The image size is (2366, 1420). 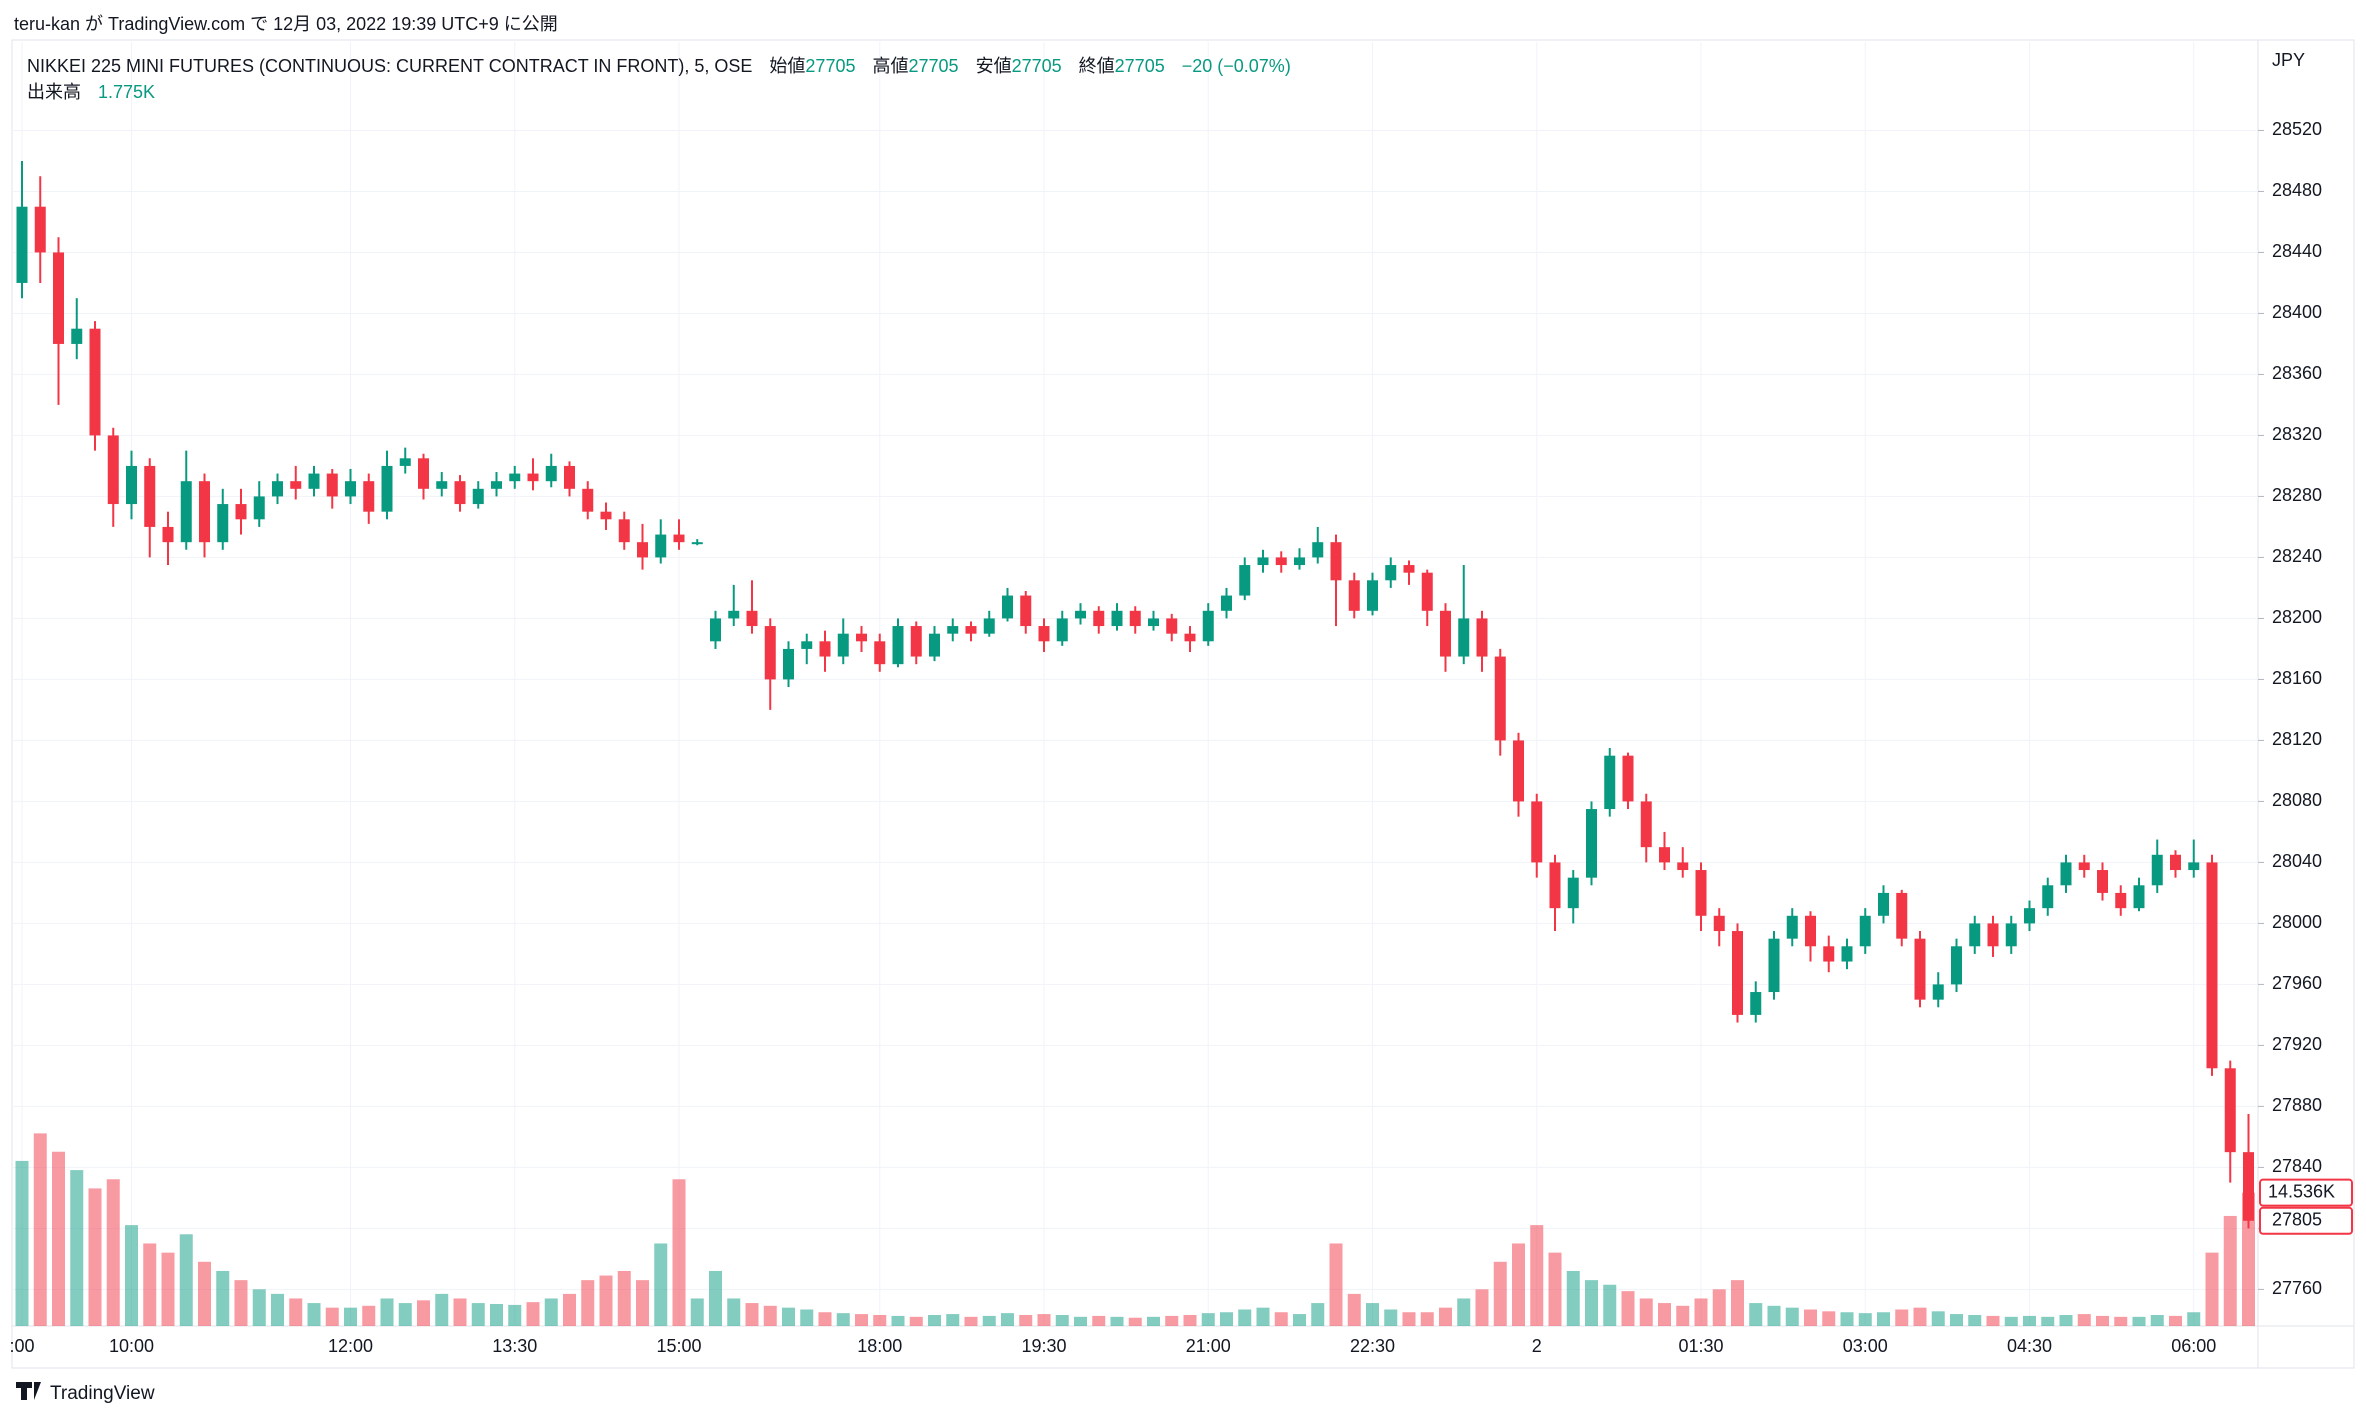 I want to click on x-tick-label: 19:30, so click(x=1043, y=1346).